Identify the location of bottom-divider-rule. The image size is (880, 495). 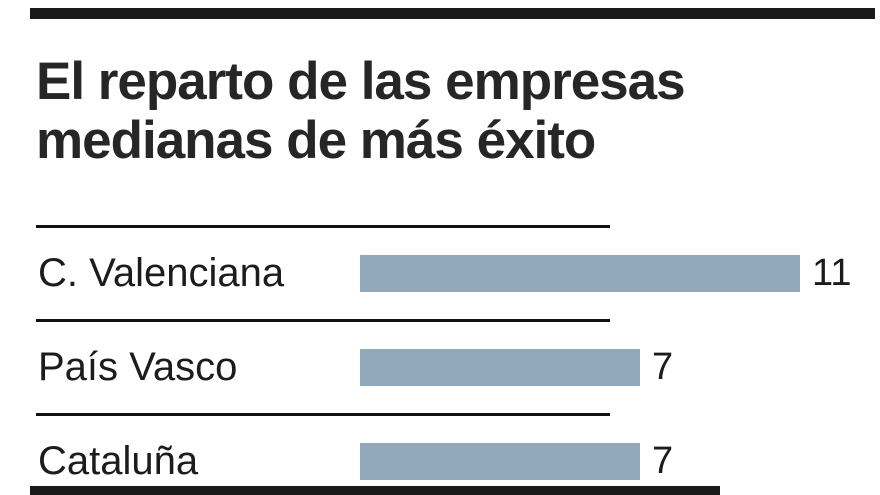
(375, 490).